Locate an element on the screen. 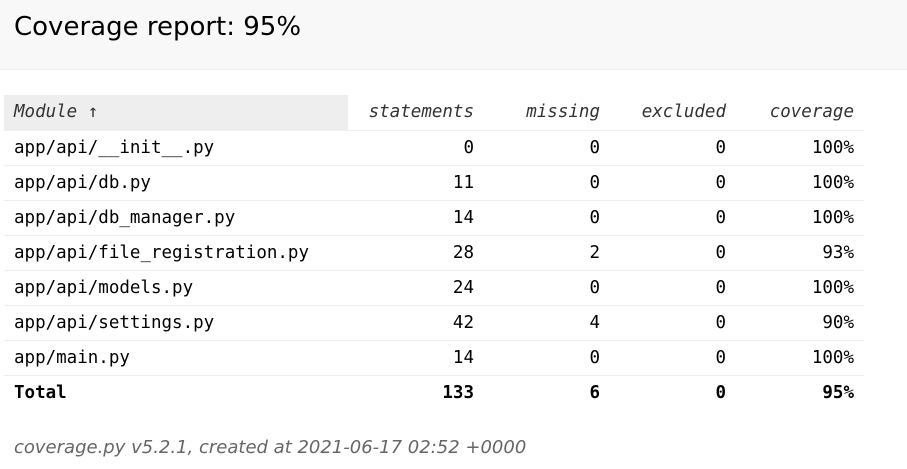 This screenshot has width=907, height=469. module-link: app/api/db.py is located at coordinates (176, 183).